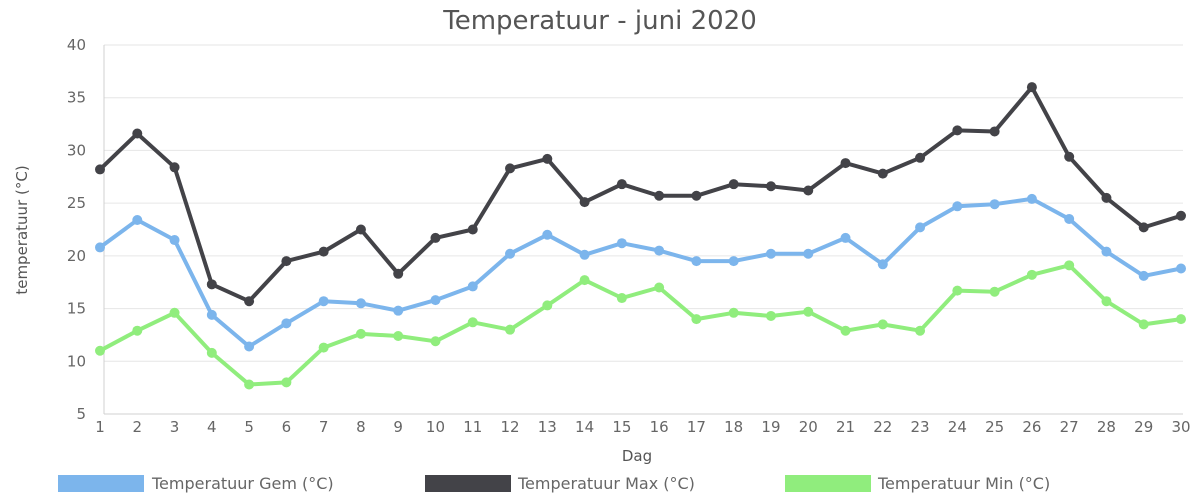 The height and width of the screenshot is (500, 1200). What do you see at coordinates (917, 483) in the screenshot?
I see `legend-item: Temperatuur Min (°C)` at bounding box center [917, 483].